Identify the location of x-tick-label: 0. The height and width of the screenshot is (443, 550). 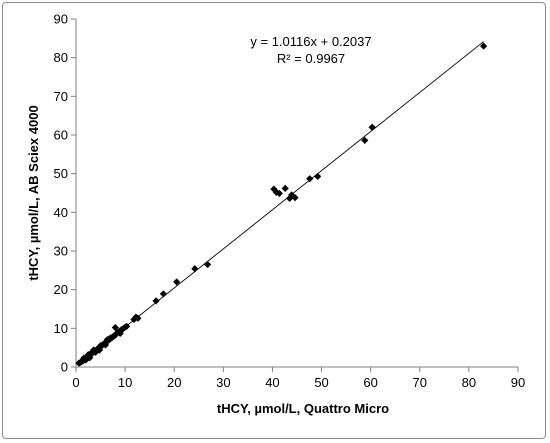
(75, 382).